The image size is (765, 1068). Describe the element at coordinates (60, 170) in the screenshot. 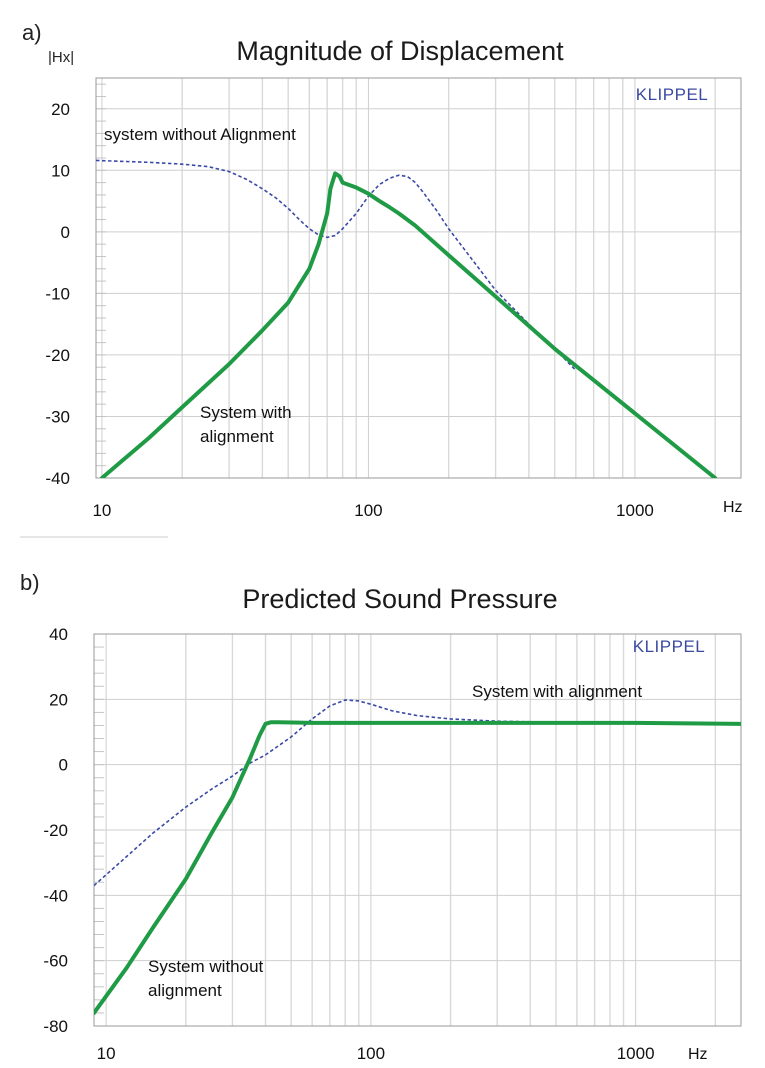

I see `chart0-y-tick-label: 10` at that location.